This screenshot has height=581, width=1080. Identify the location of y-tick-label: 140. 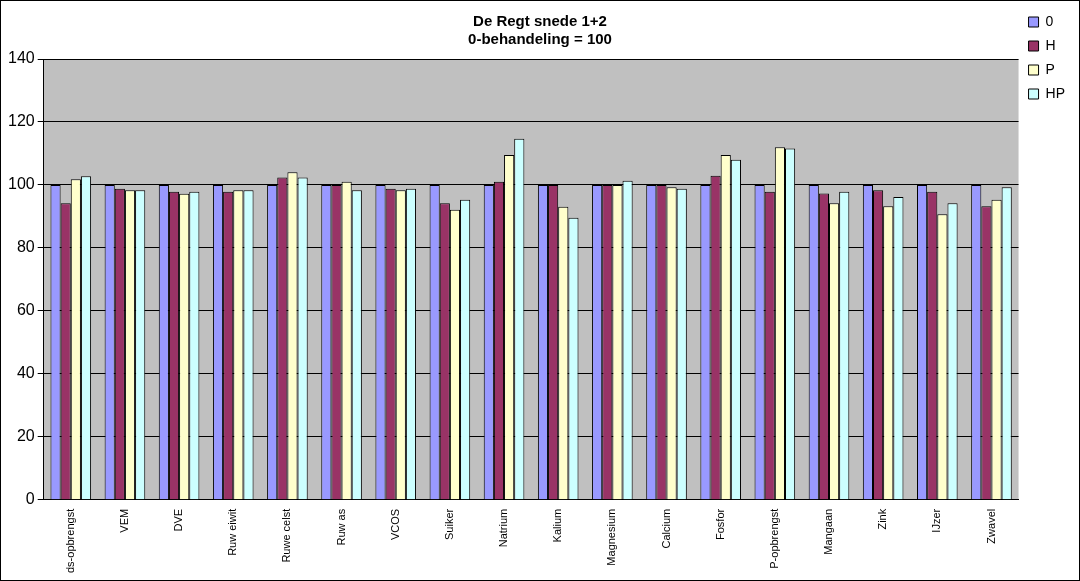
(21, 58).